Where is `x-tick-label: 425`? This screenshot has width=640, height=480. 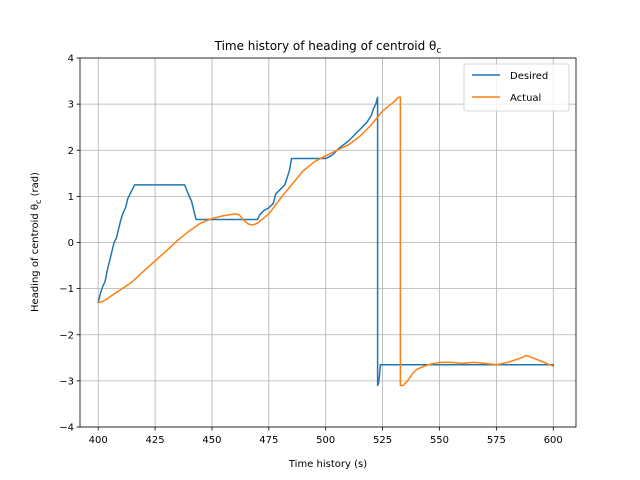
x-tick-label: 425 is located at coordinates (155, 440).